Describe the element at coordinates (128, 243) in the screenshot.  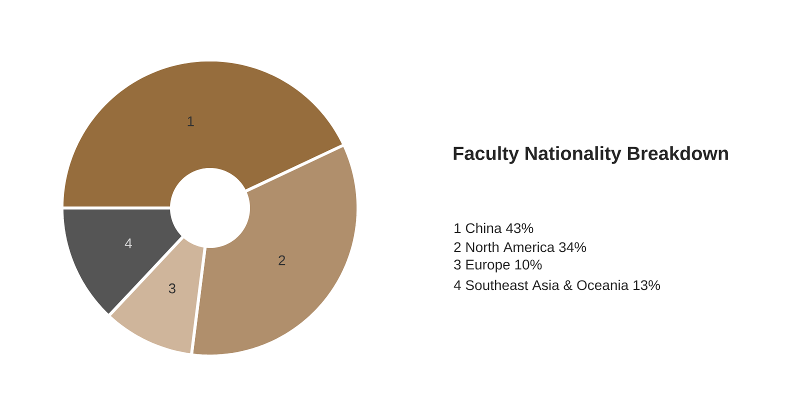
I see `slice-label: 4` at that location.